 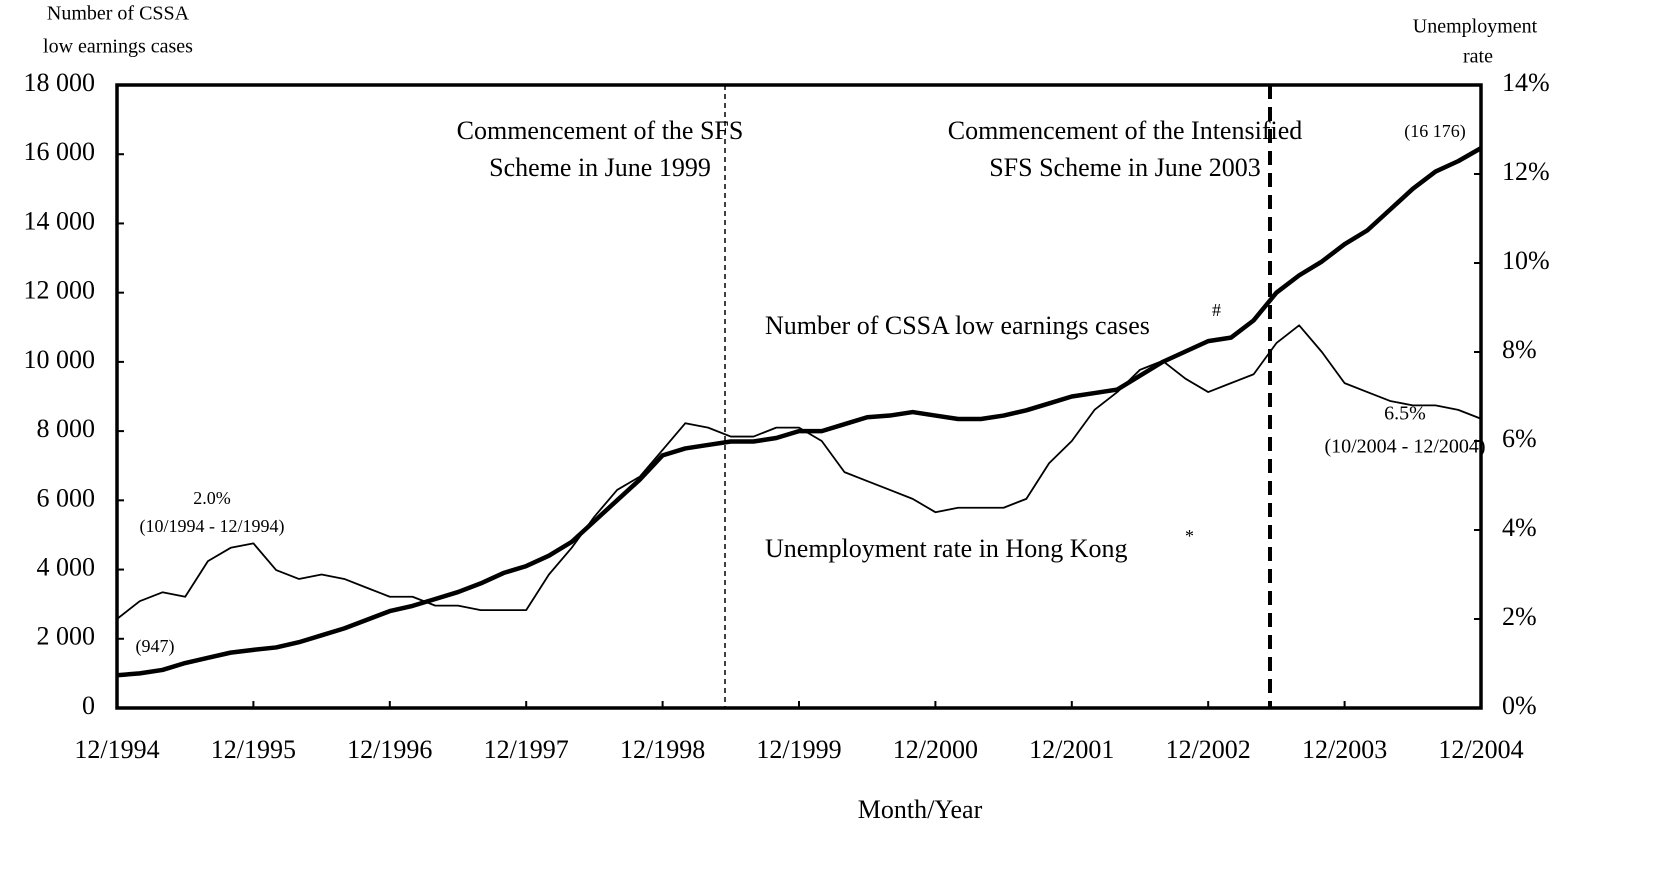 I want to click on y-tick-label: 12 000, so click(x=60, y=290).